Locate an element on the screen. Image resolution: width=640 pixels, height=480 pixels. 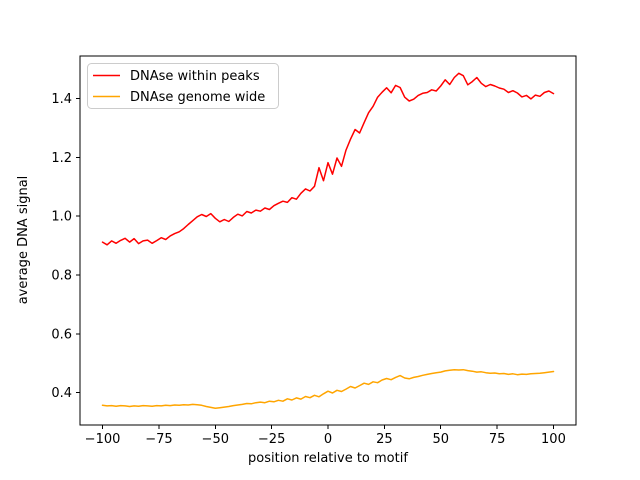
y-tick-label: 0.4 is located at coordinates (61, 393).